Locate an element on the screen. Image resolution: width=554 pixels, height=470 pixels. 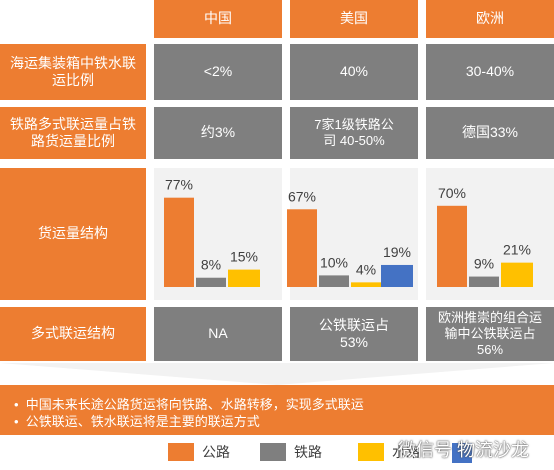
legend-water: 水路 is located at coordinates (389, 452).